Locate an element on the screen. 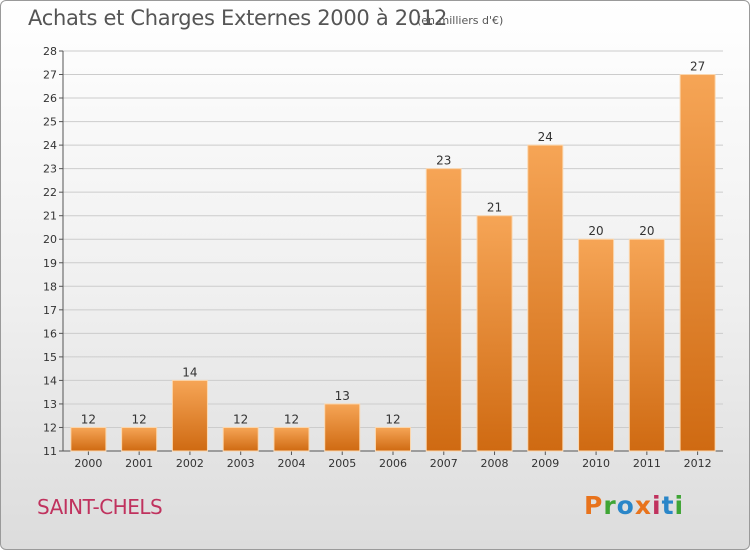  x-tick-label: 2004 is located at coordinates (291, 463).